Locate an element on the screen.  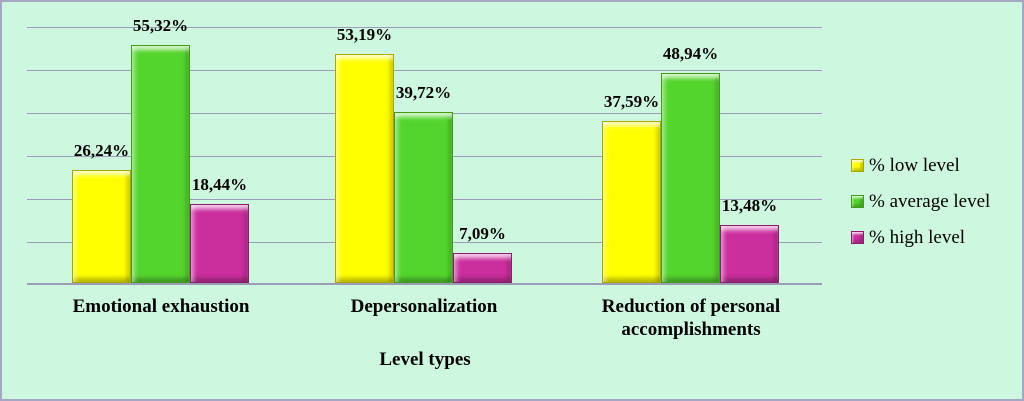
value-label: 18,44% is located at coordinates (219, 184).